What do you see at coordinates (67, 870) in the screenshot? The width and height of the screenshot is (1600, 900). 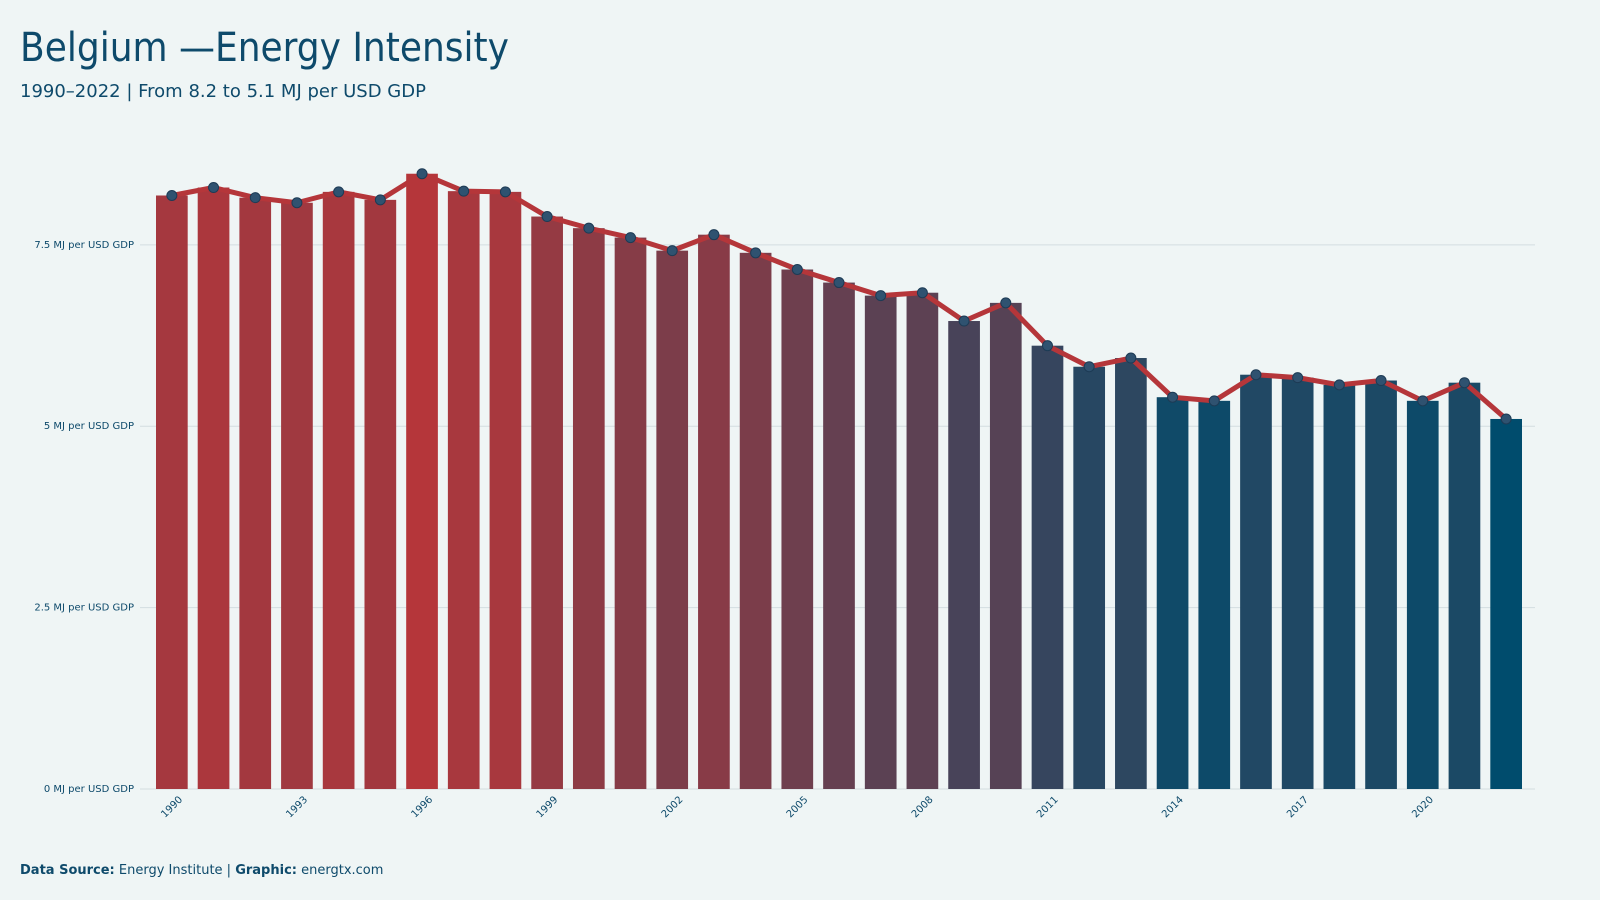 I see `footer-label: Data Source:` at bounding box center [67, 870].